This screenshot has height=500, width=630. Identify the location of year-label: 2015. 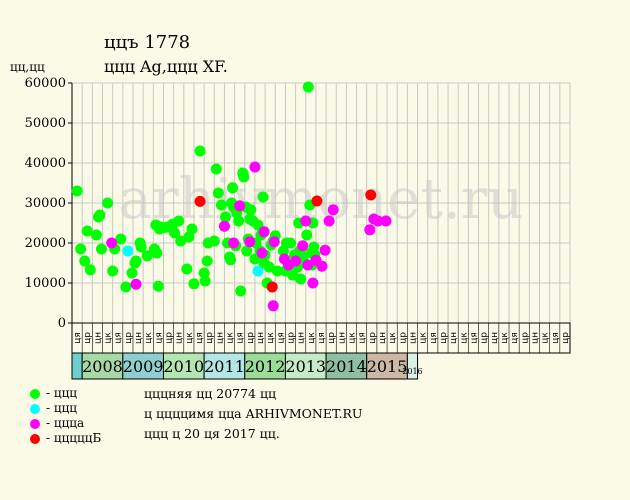
(387, 366).